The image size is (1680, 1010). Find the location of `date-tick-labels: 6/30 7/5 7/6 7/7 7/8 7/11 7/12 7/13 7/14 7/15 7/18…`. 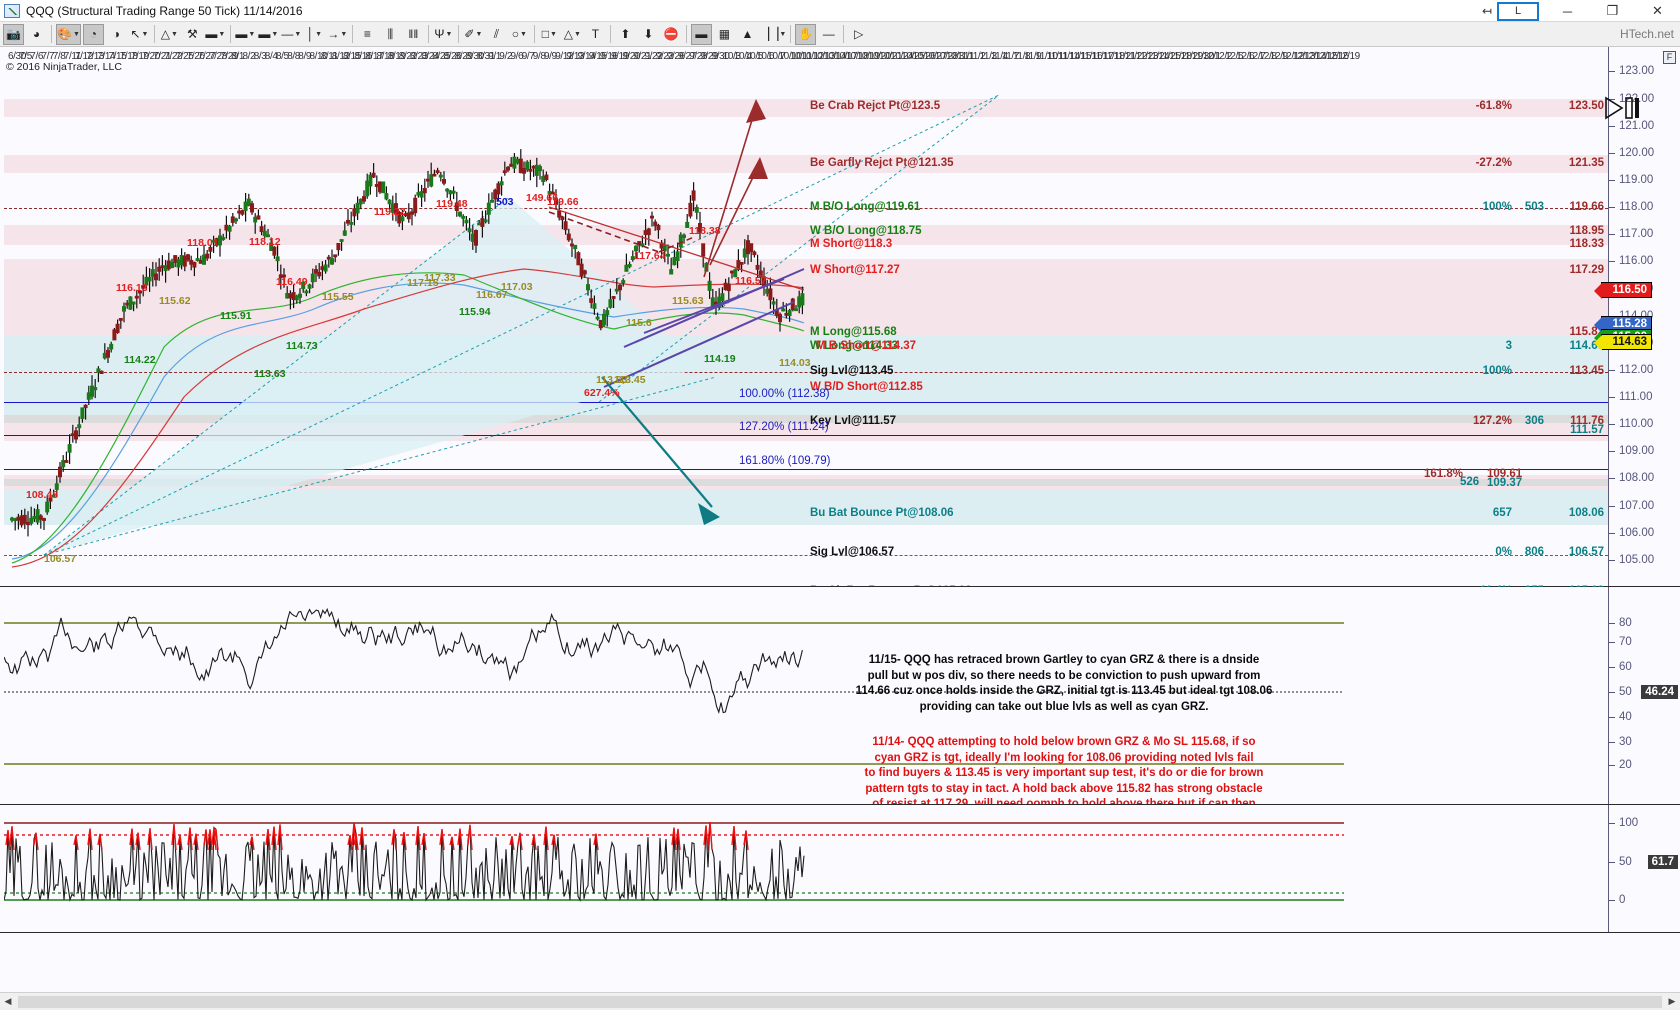

date-tick-labels: 6/30 7/5 7/6 7/7 7/8 7/11 7/12 7/13 7/14 7/15 7/18… is located at coordinates (806, 62).